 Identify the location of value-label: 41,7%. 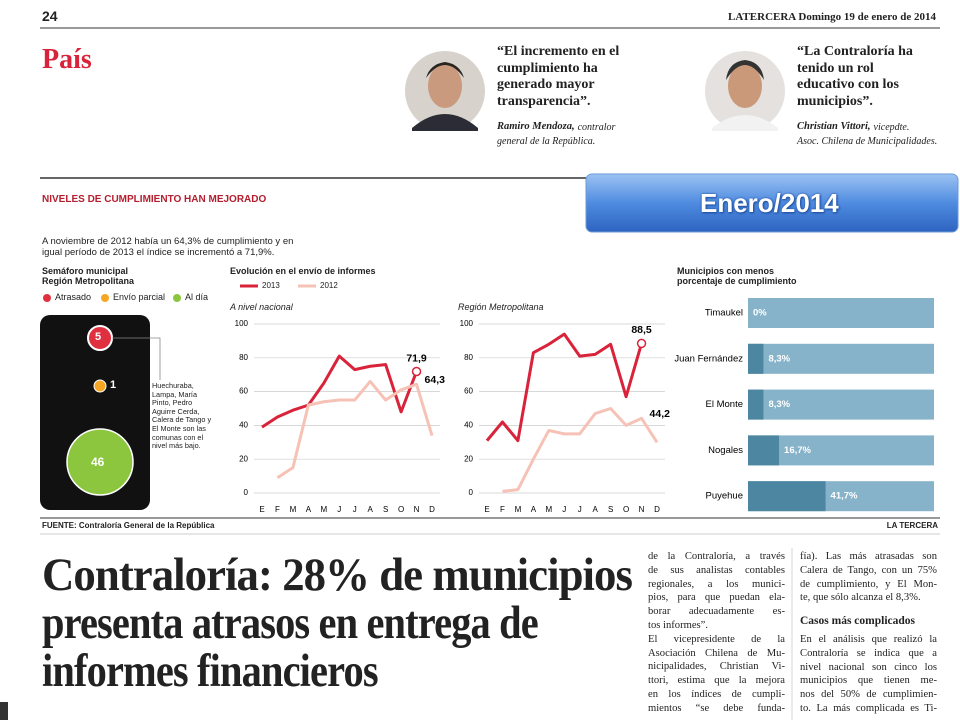
(844, 496).